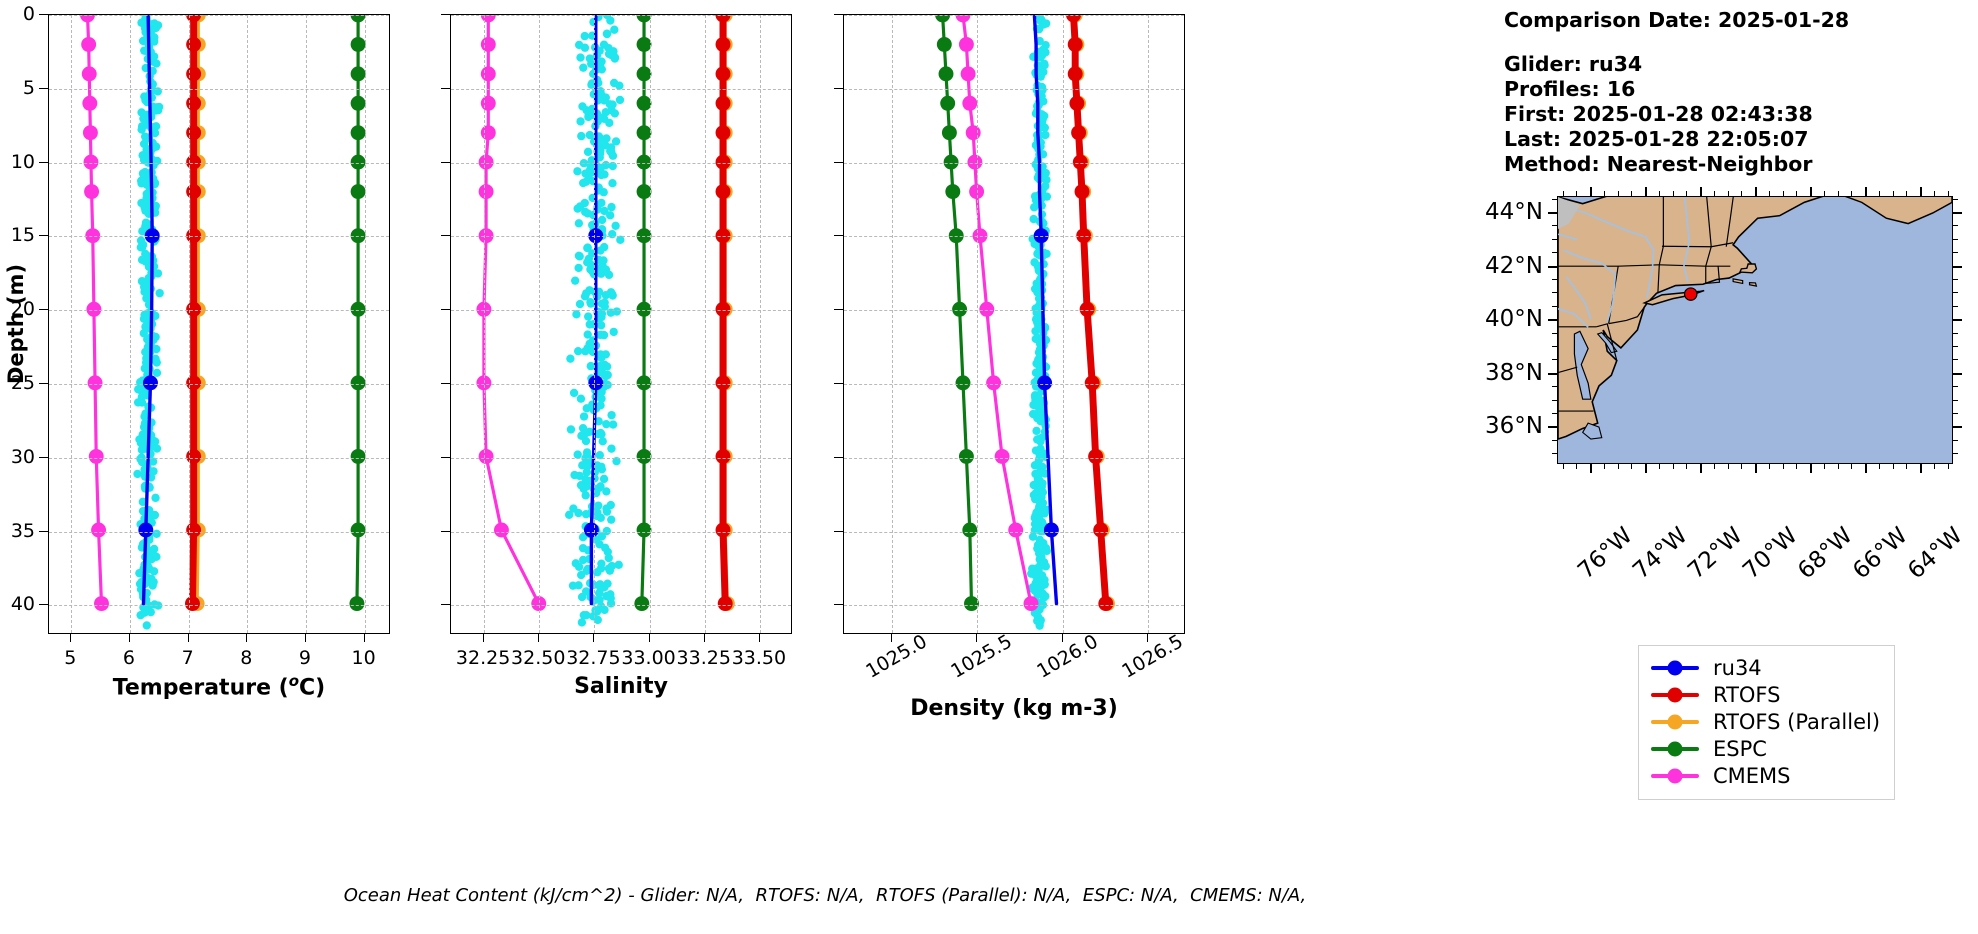  I want to click on y-tick-label: 10, so click(22, 161).